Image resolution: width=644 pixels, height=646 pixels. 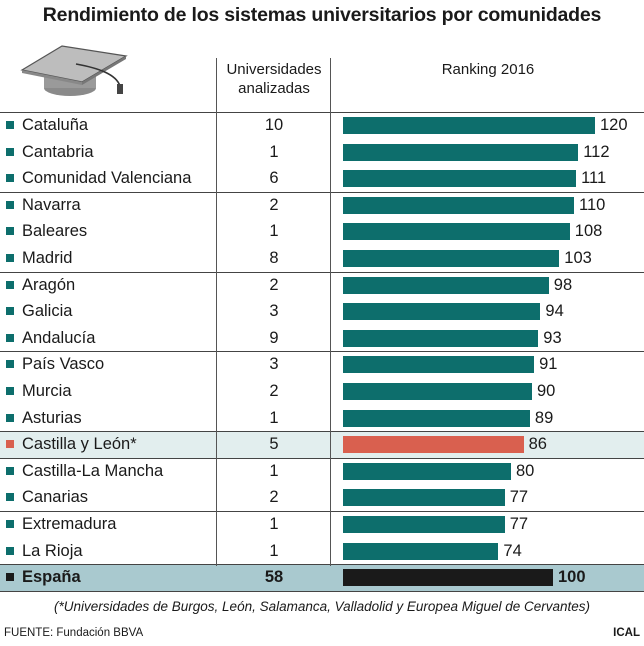 What do you see at coordinates (322, 497) in the screenshot?
I see `table-row: Canarias 2 77` at bounding box center [322, 497].